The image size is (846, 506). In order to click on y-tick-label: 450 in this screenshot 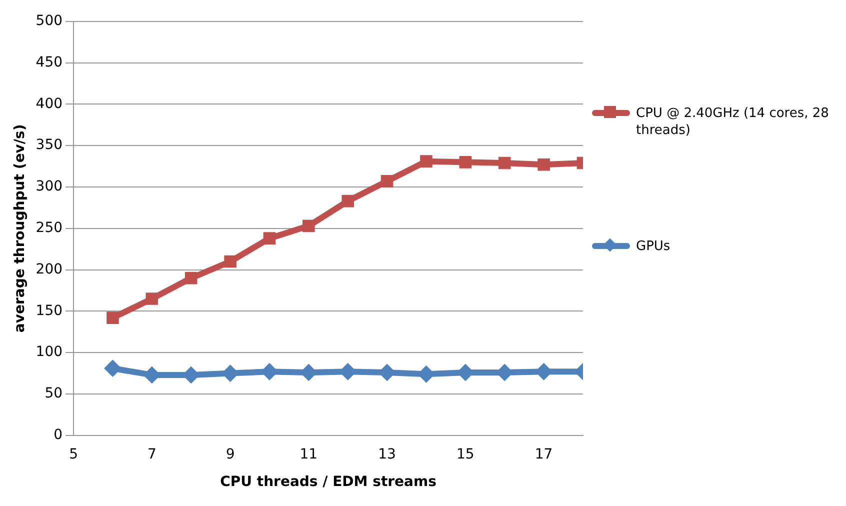, I will do `click(49, 62)`.